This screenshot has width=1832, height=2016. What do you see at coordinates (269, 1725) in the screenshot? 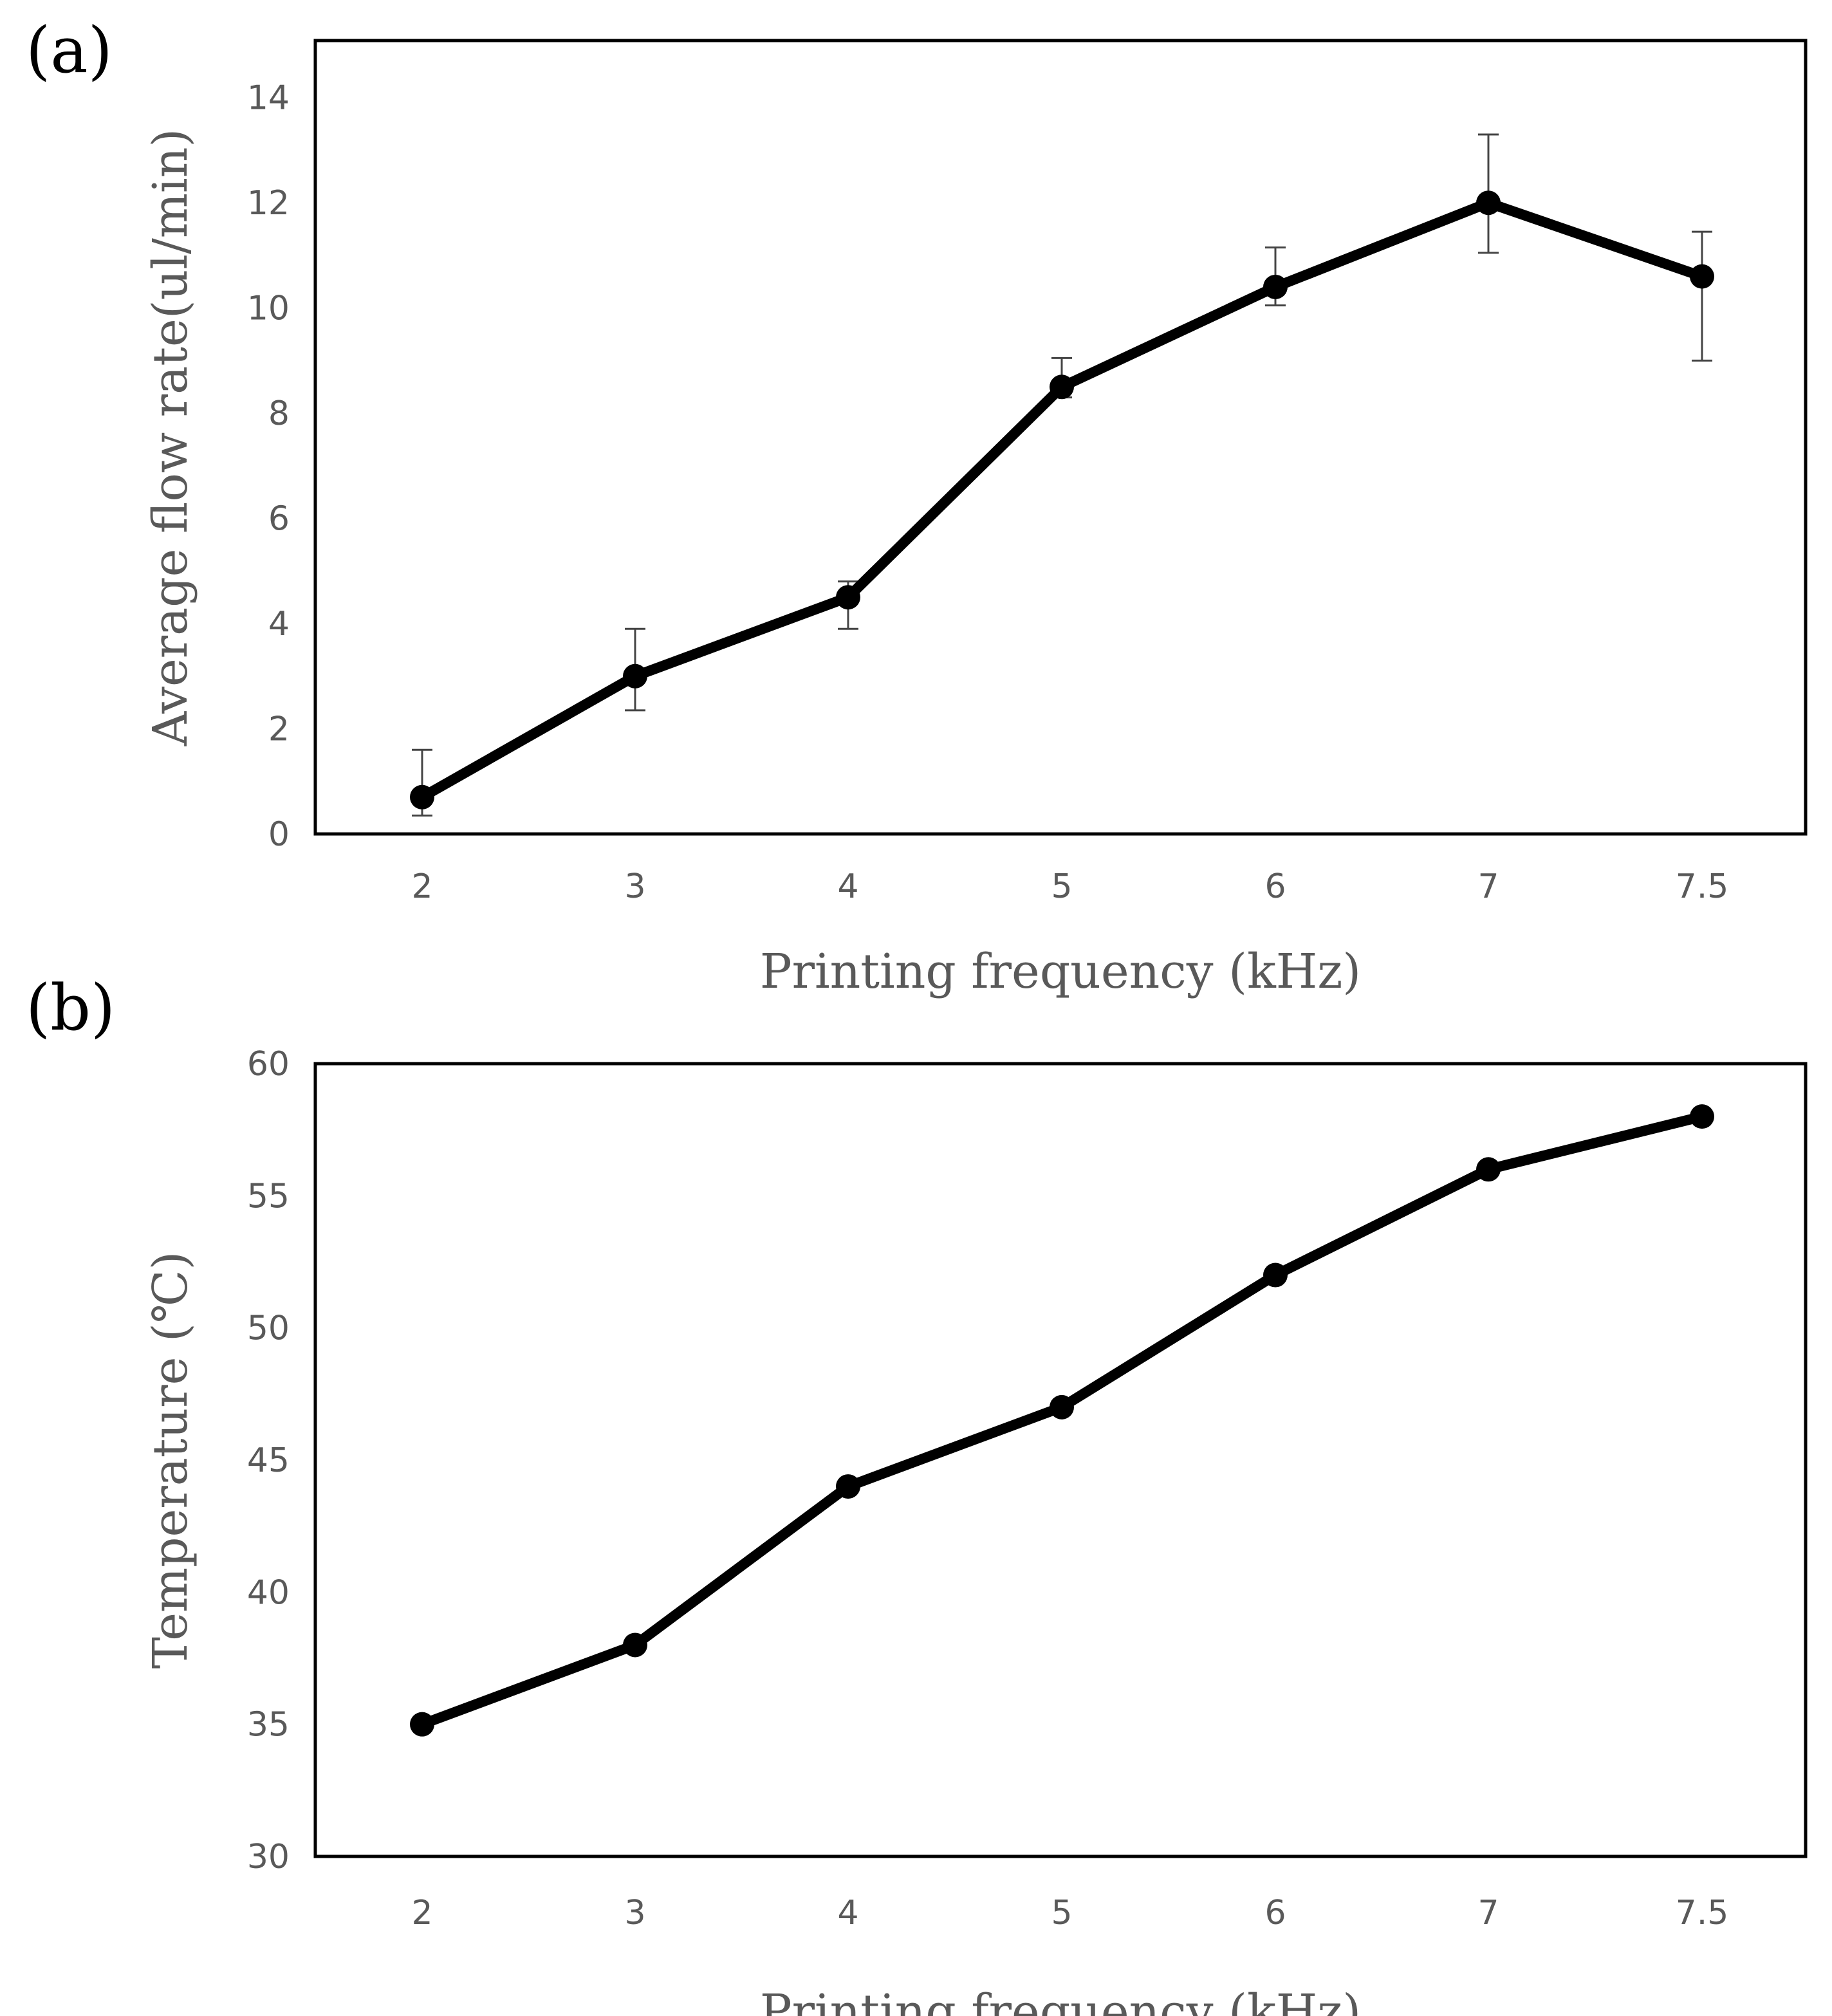
I see `y-tick-label: 35` at bounding box center [269, 1725].